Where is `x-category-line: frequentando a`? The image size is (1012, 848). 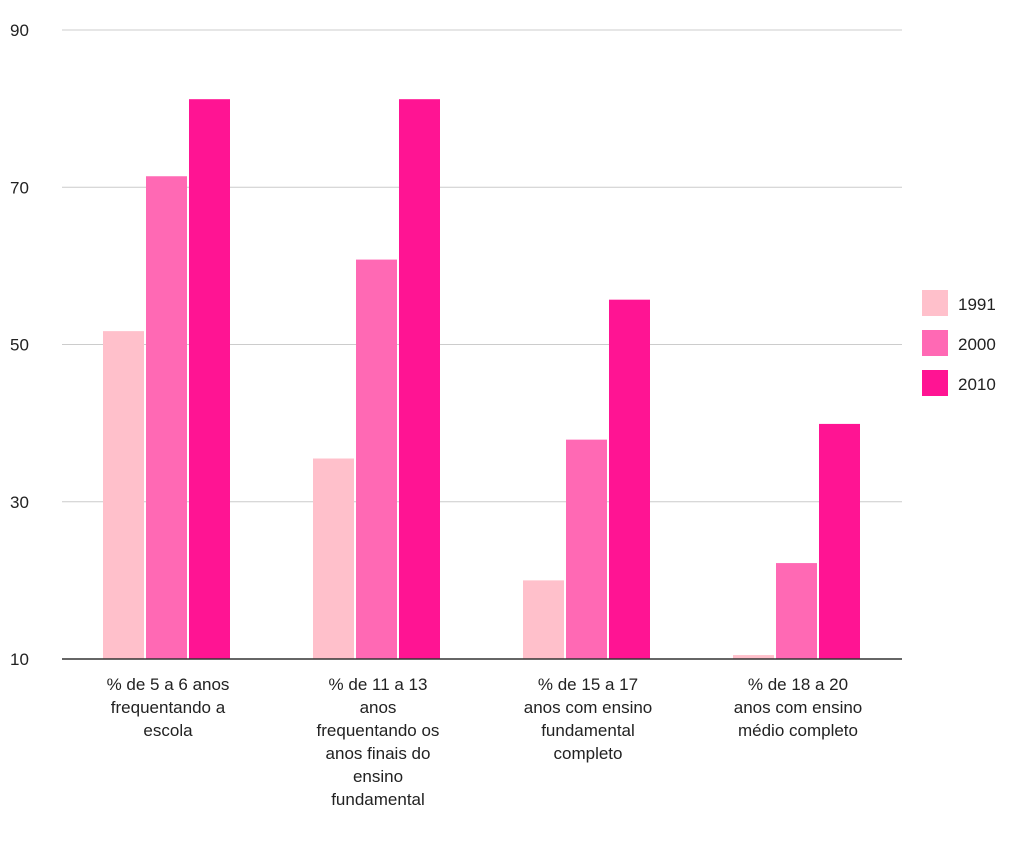 x-category-line: frequentando a is located at coordinates (168, 707).